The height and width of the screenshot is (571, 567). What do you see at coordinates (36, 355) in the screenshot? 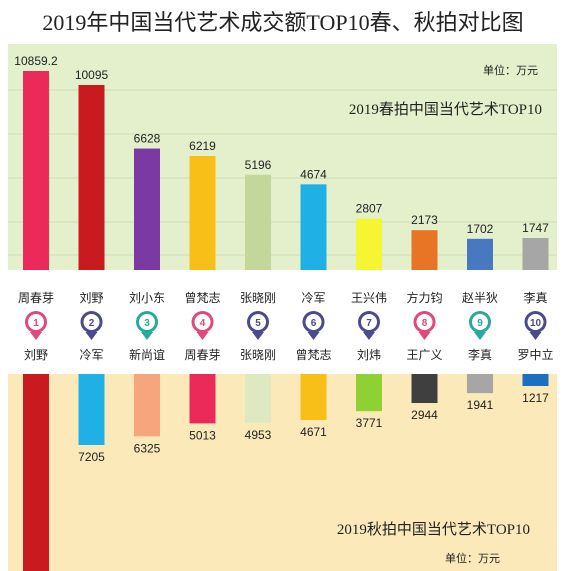
I see `autumn-artist-label: 刘野` at bounding box center [36, 355].